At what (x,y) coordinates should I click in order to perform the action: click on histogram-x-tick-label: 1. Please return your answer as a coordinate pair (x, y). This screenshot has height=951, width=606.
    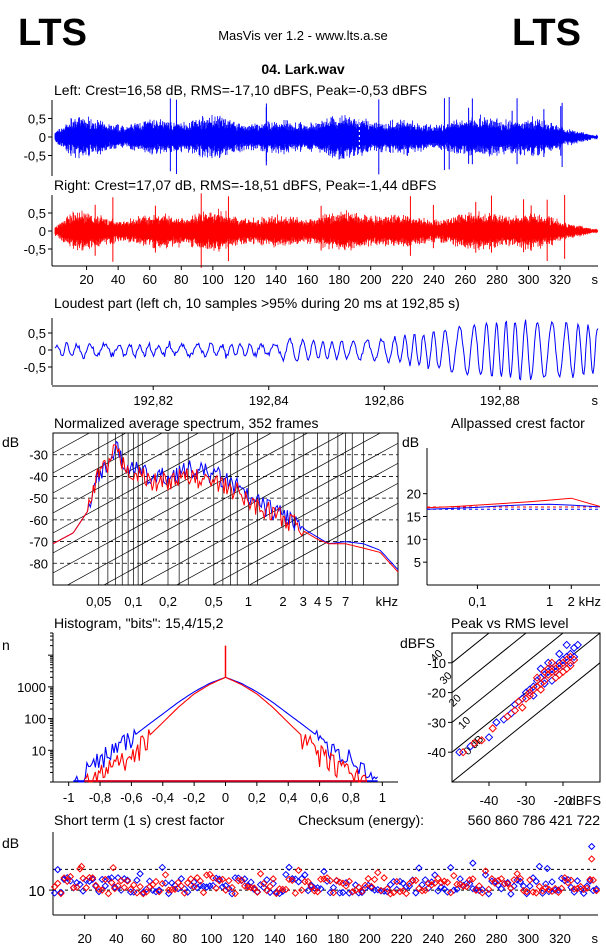
    Looking at the image, I should click on (382, 797).